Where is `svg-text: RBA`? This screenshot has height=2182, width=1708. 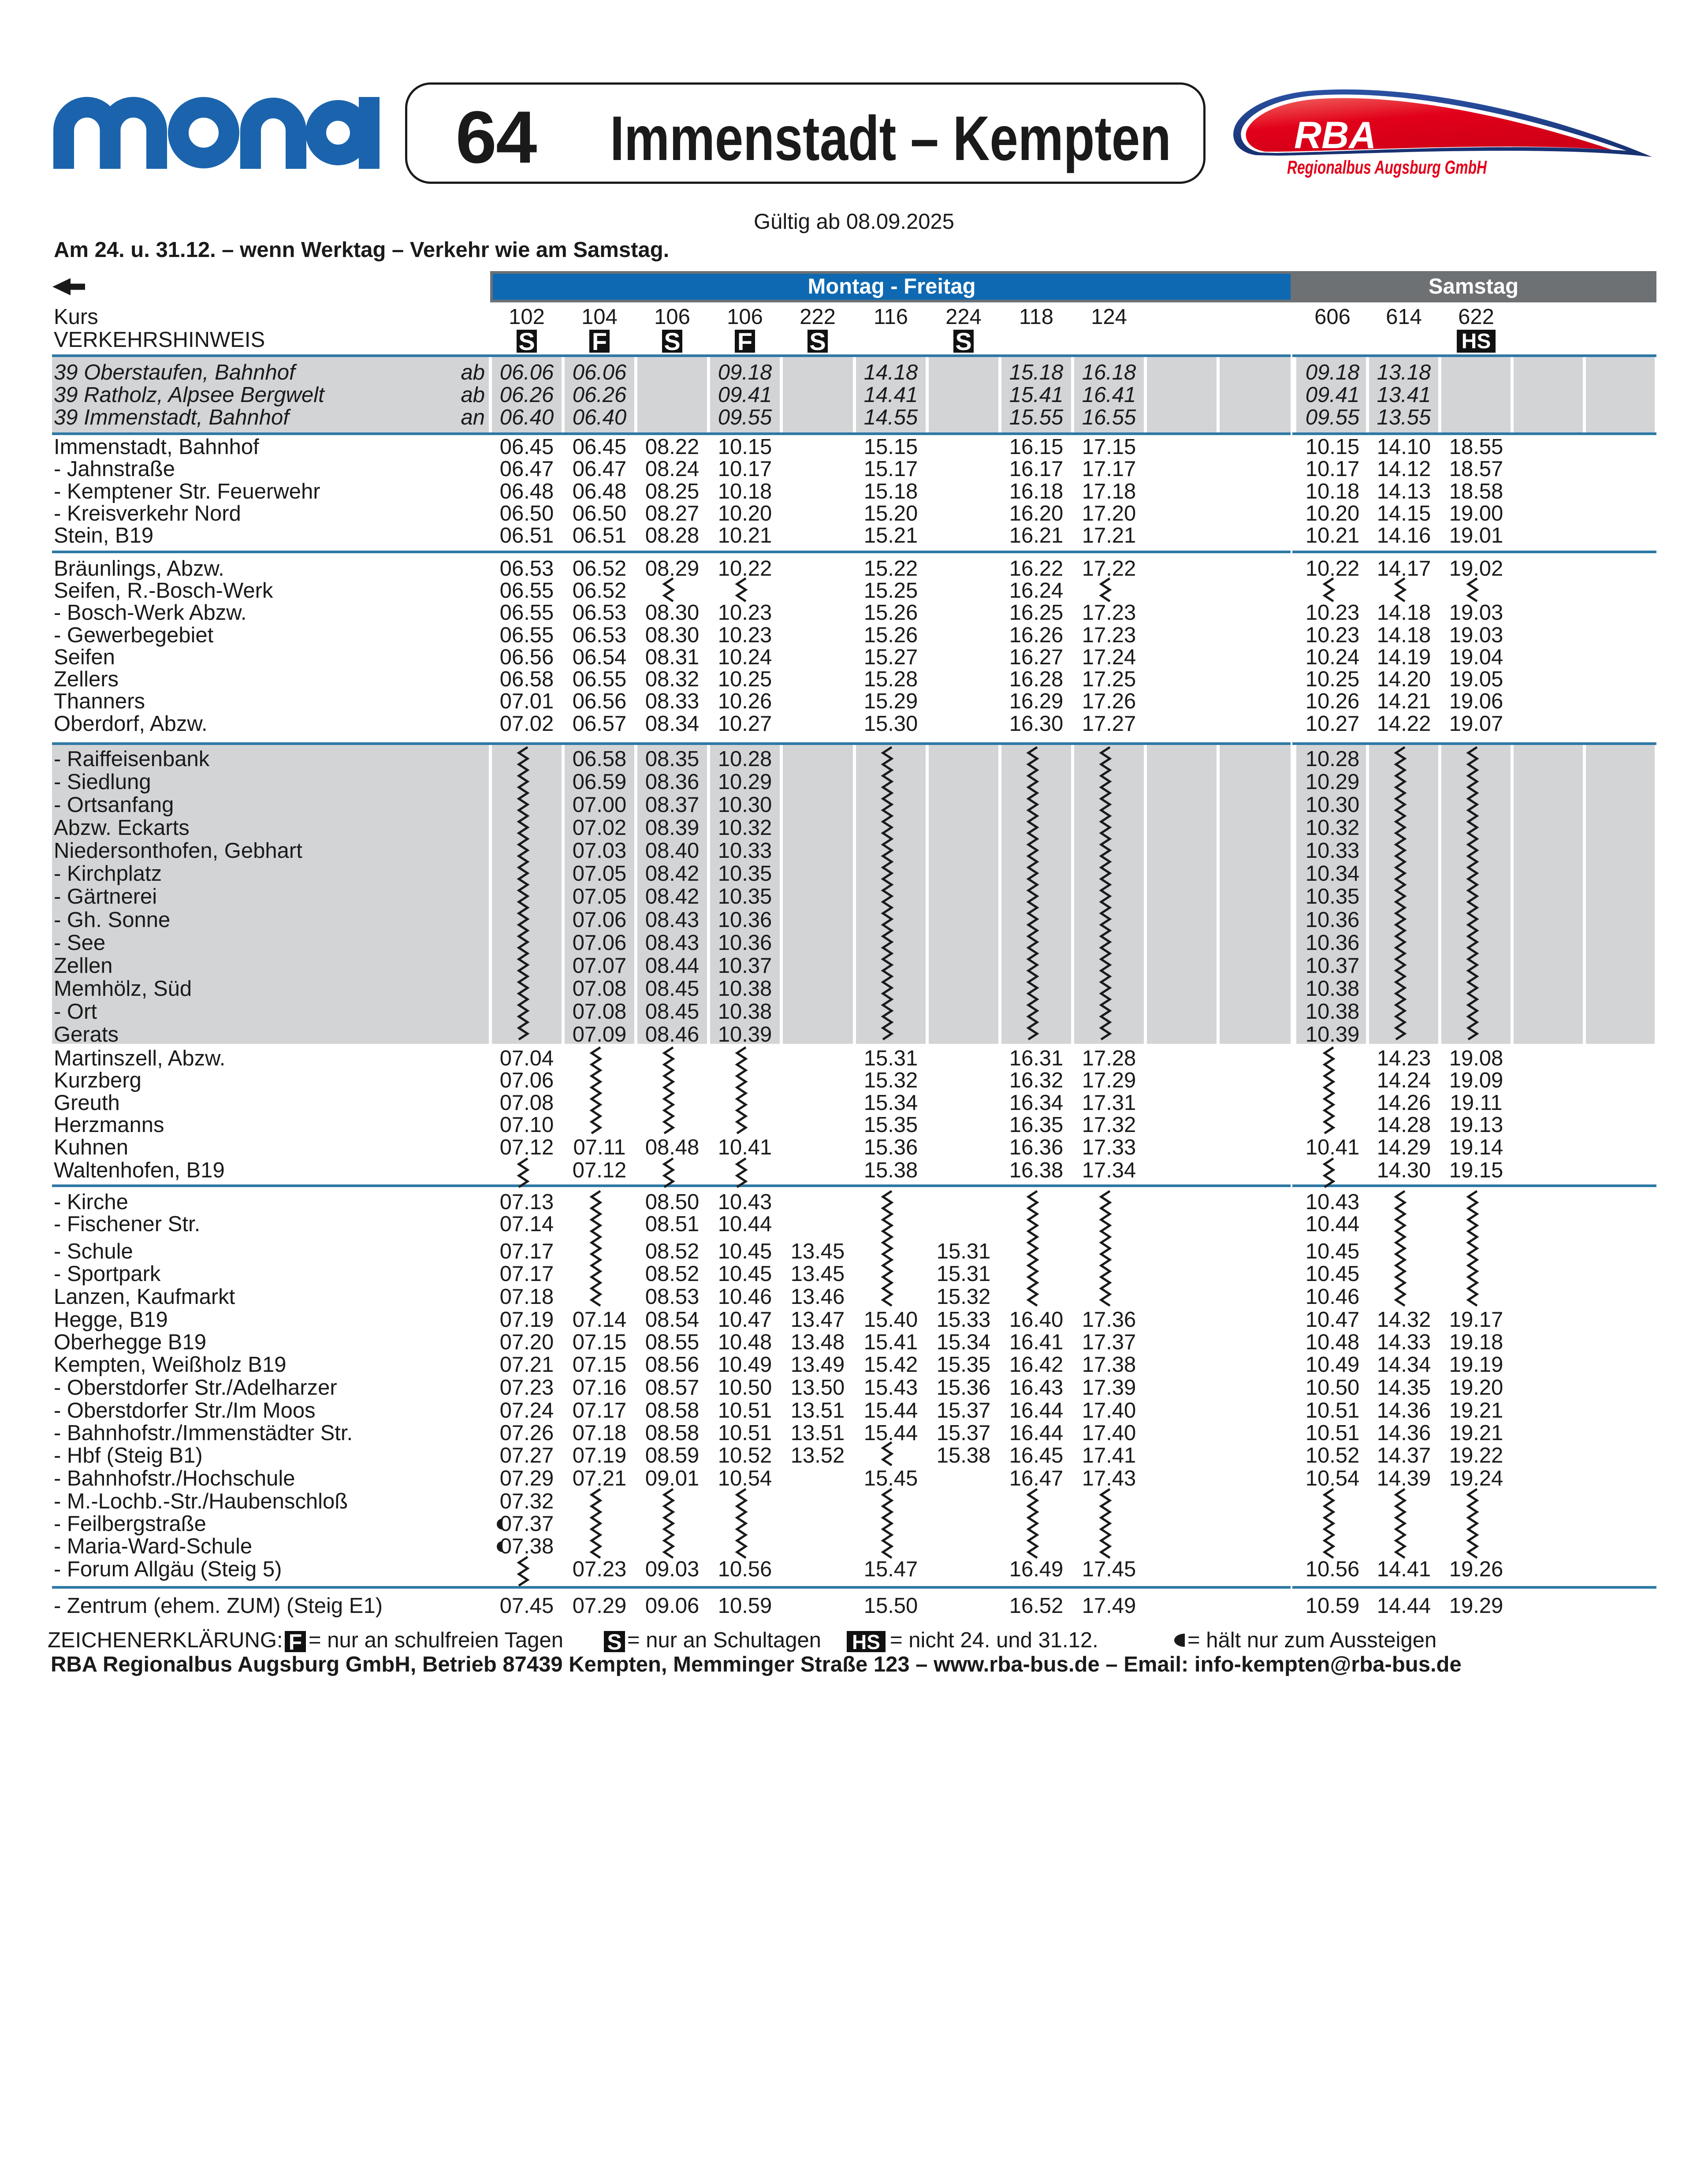 svg-text: RBA is located at coordinates (1335, 135).